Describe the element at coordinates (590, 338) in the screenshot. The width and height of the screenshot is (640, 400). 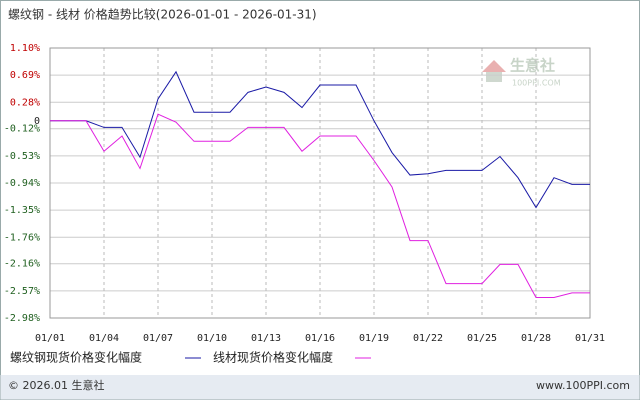
I see `x-tick-label: 01/31` at that location.